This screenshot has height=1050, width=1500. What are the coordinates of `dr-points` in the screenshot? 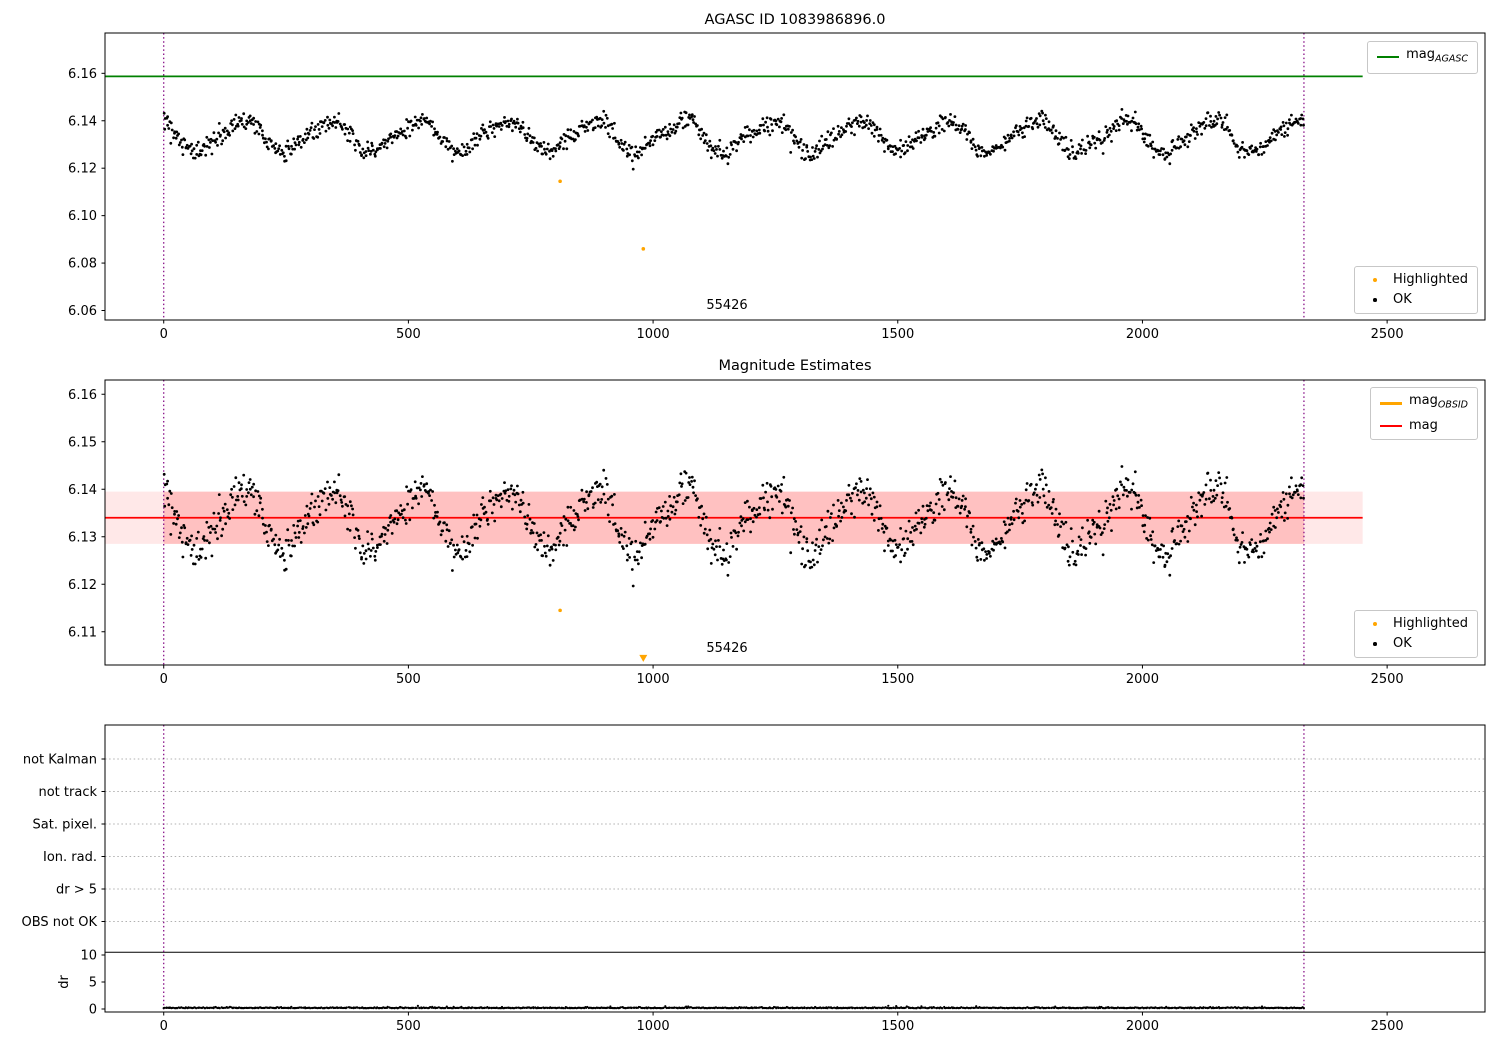 It's located at (733, 1007).